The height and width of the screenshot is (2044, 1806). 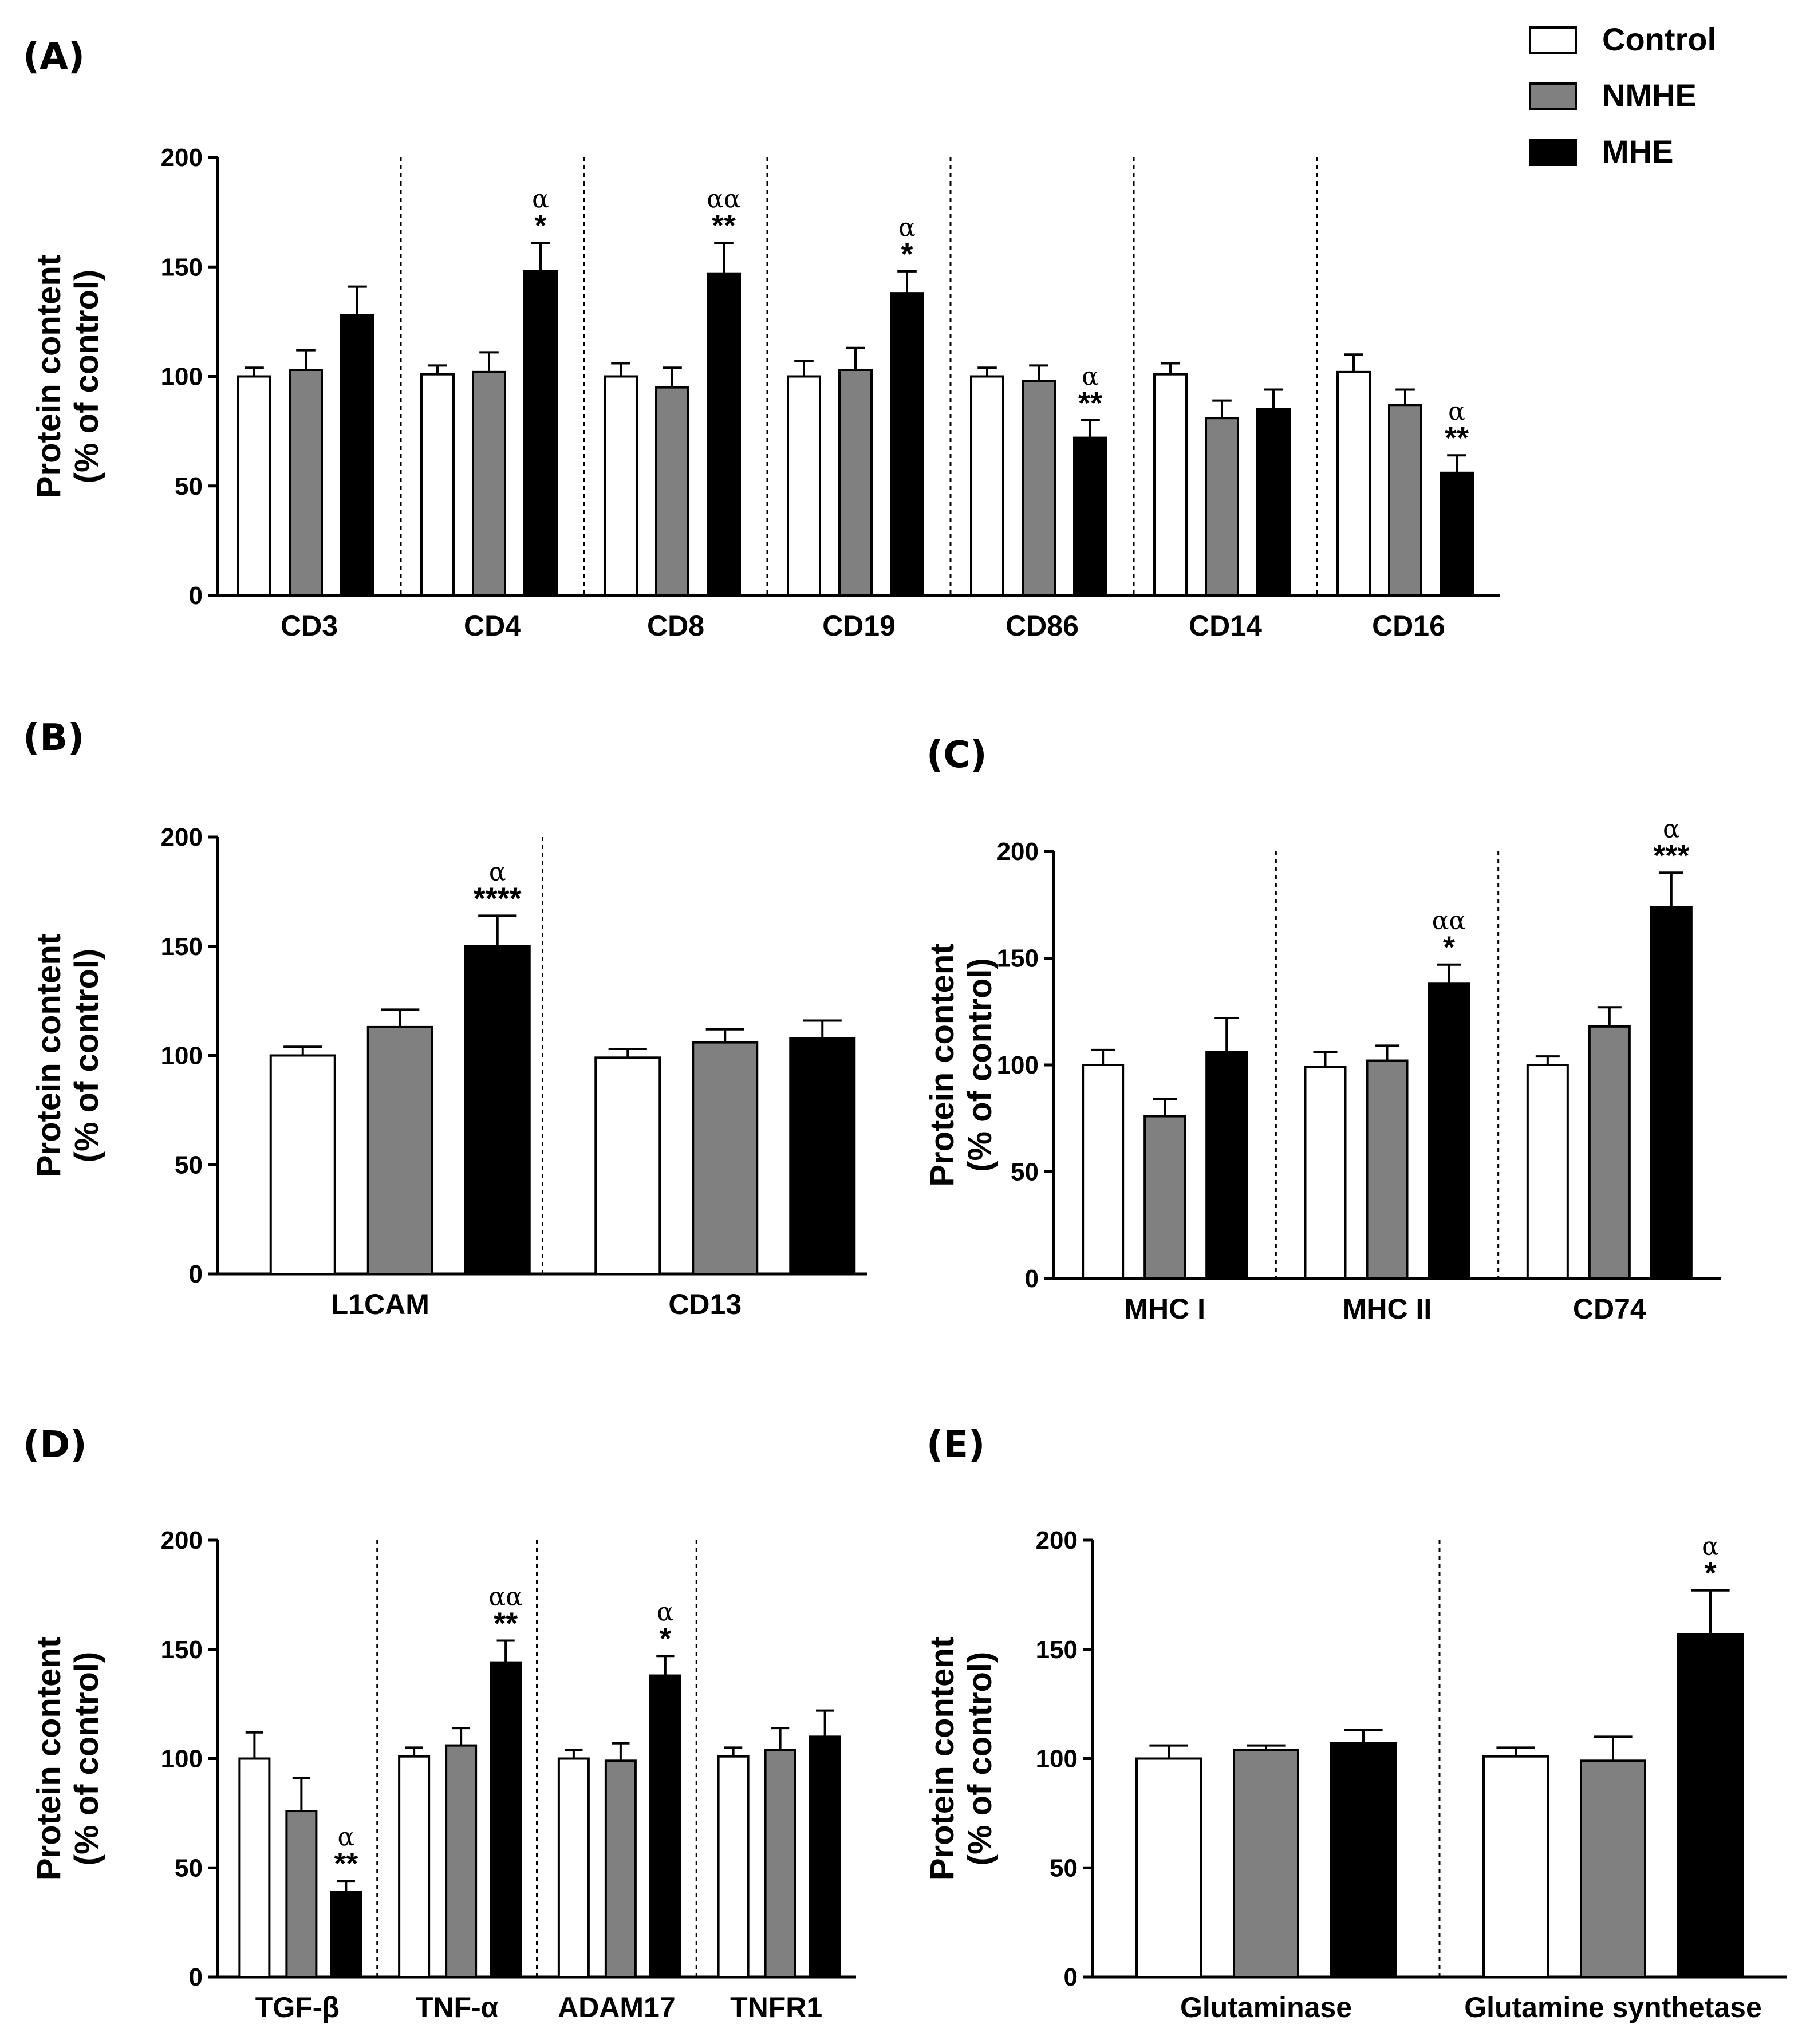 I want to click on x-category-label: TNFR1, so click(x=776, y=2007).